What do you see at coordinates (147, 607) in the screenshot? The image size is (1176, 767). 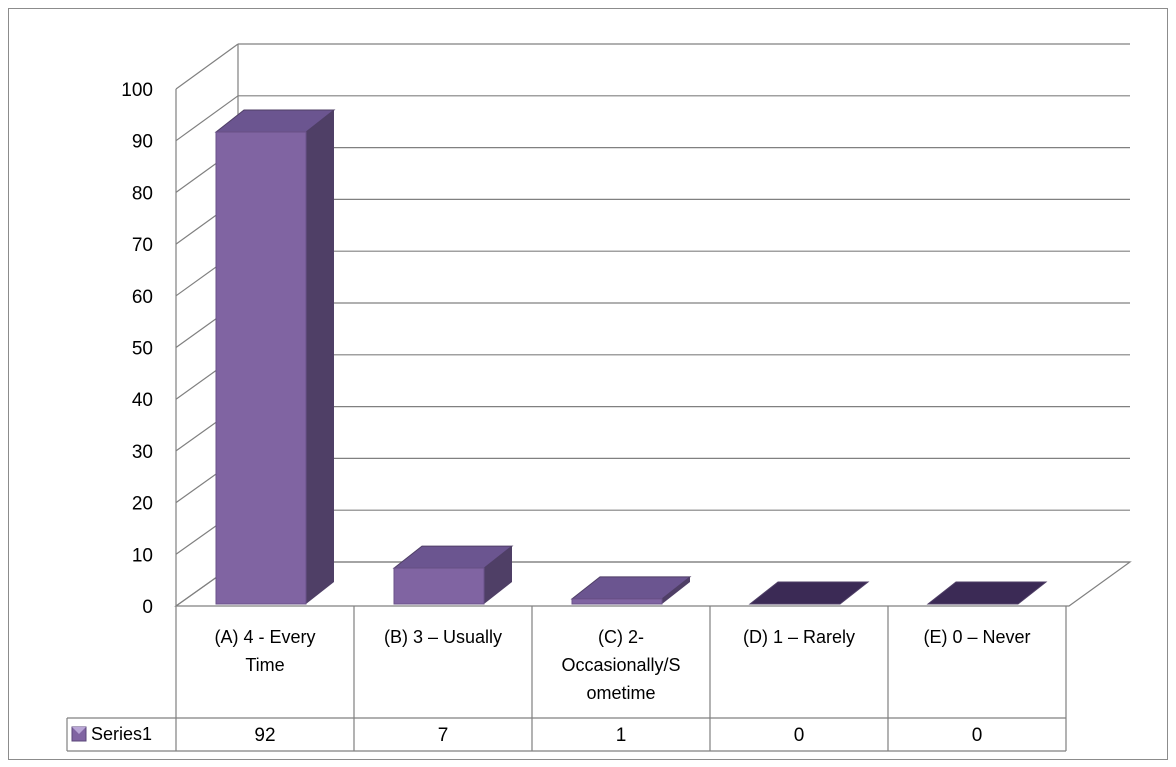 I see `y-tick-label: 0` at bounding box center [147, 607].